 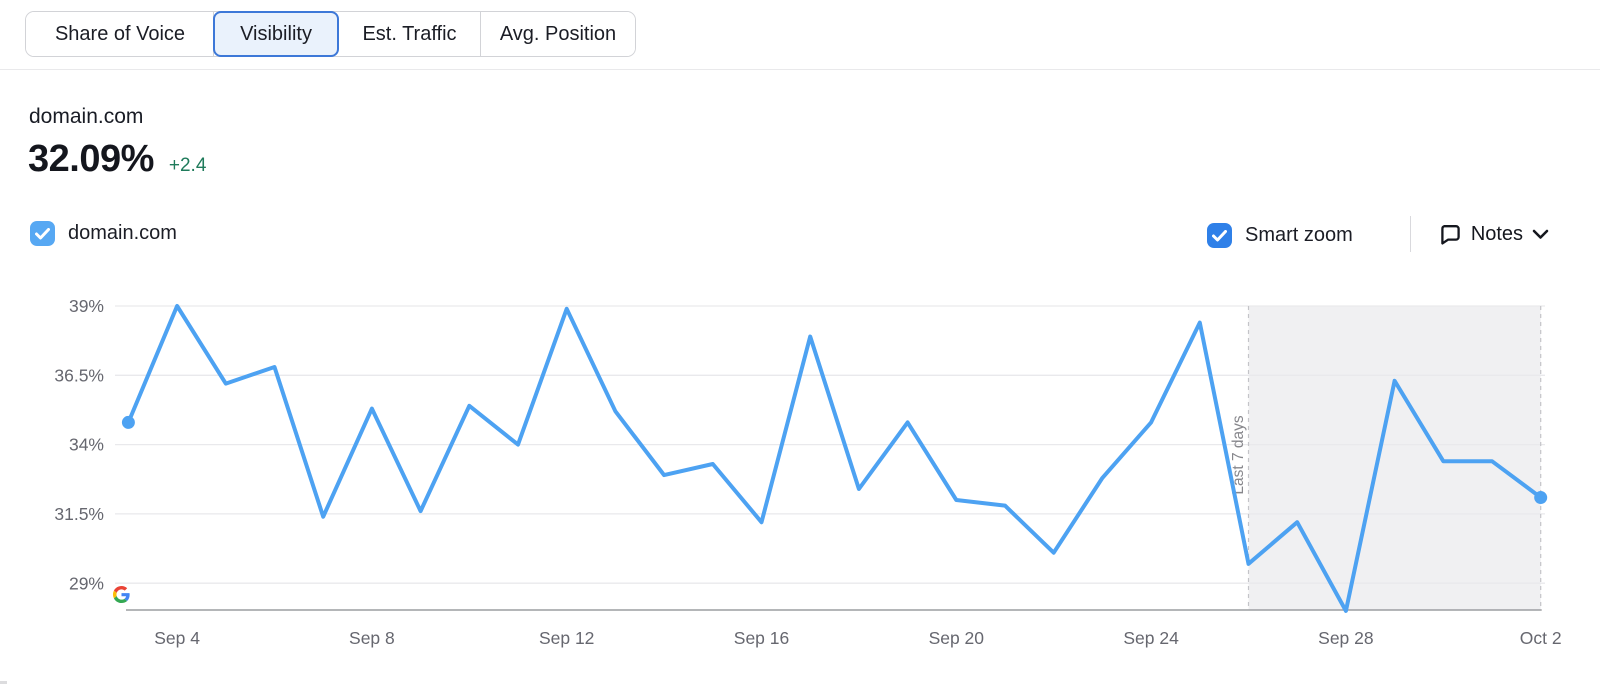 I want to click on series-checkbox, so click(x=42, y=233).